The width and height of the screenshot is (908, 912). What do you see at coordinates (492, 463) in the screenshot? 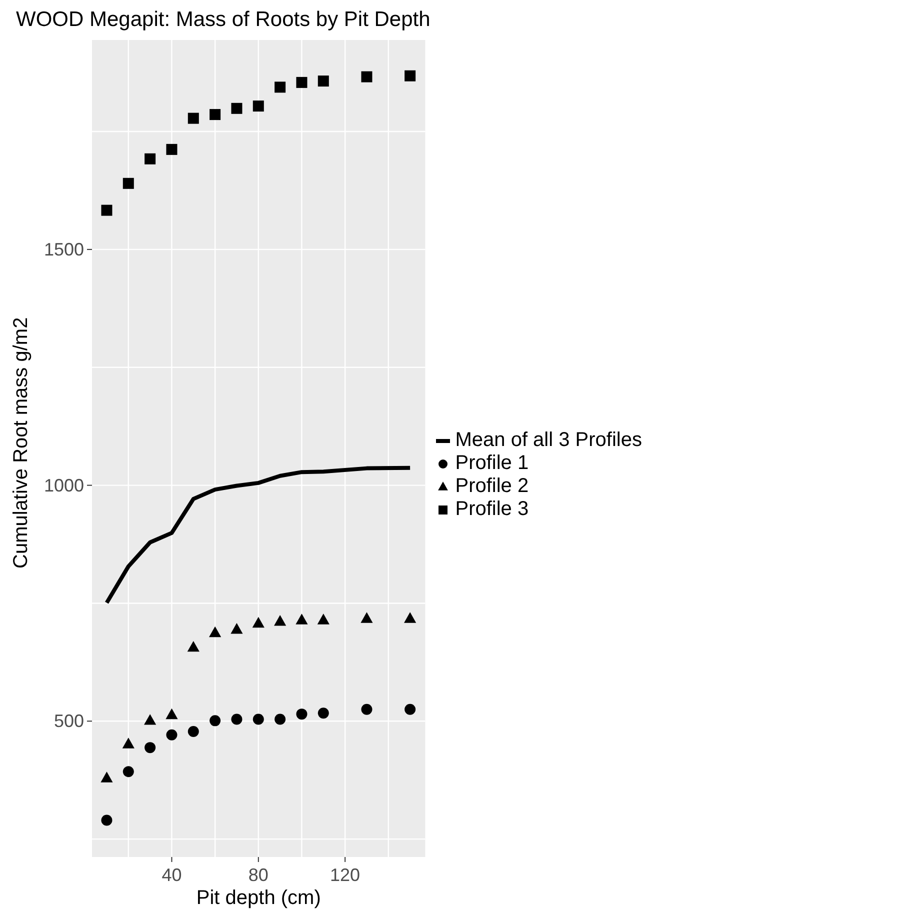
I see `legend-label: Profile 1` at bounding box center [492, 463].